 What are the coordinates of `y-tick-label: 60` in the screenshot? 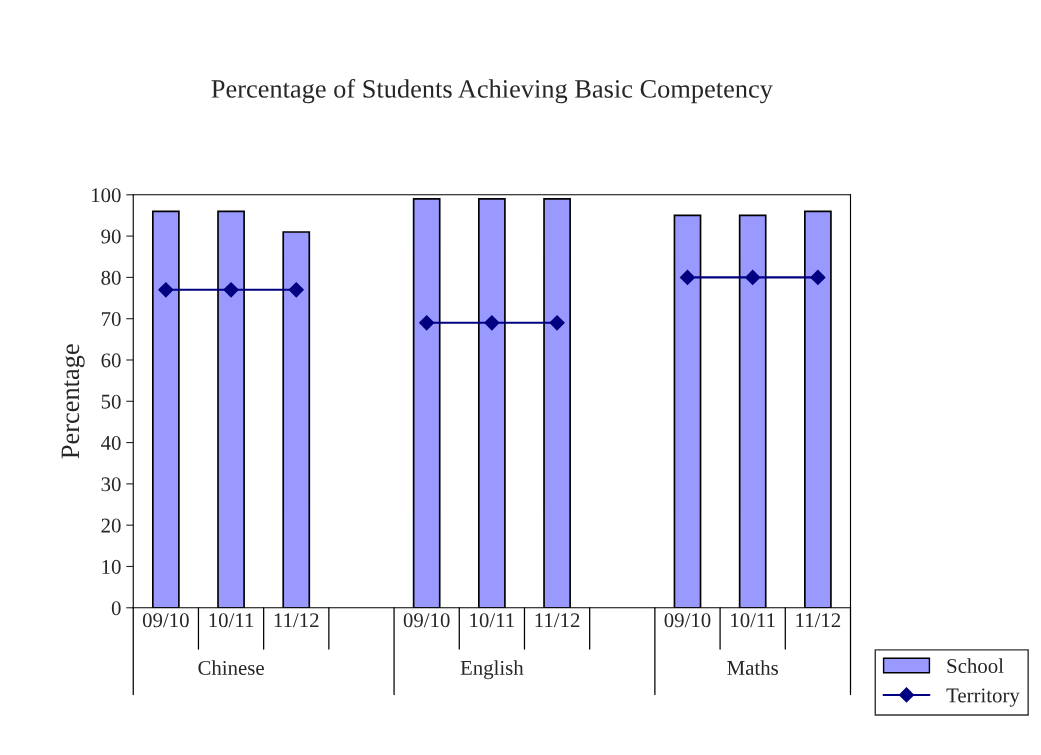 It's located at (111, 360).